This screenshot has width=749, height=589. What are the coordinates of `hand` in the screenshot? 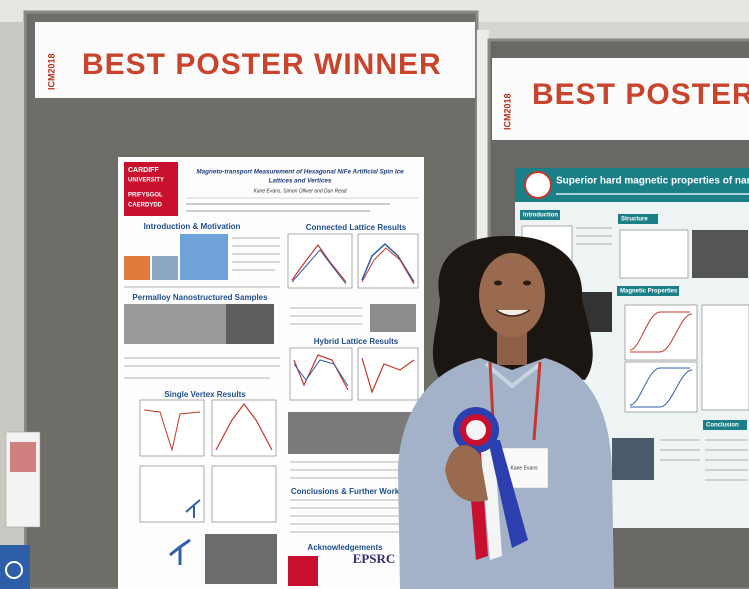 It's located at (466, 473).